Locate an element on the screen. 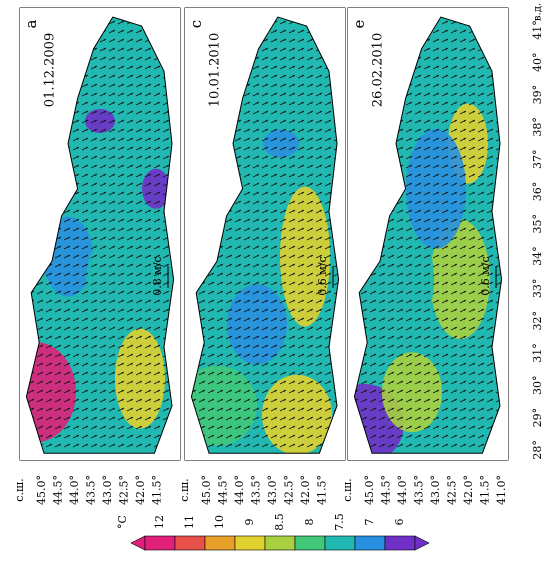 Image resolution: width=554 pixels, height=566 pixels. colorbar-label: 6 is located at coordinates (399, 522).